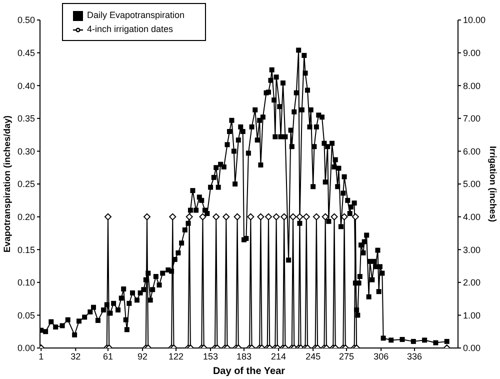 This screenshot has height=379, width=500. Describe the element at coordinates (472, 85) in the screenshot. I see `y2-tick-label: 8.00` at that location.